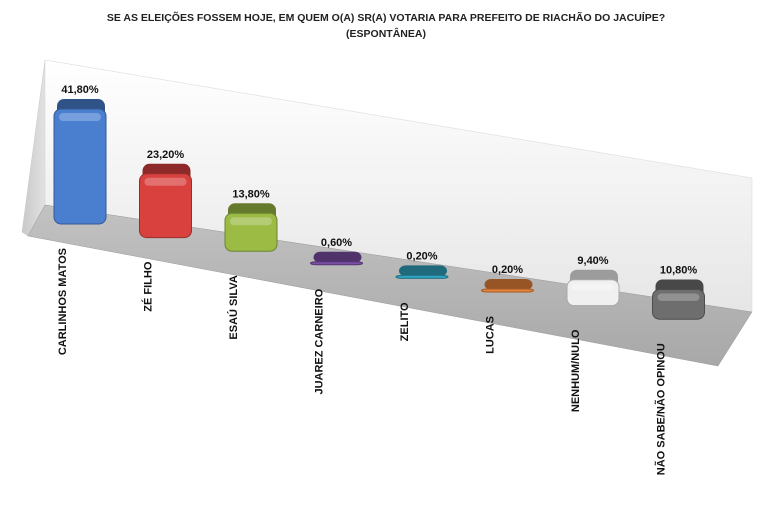  Describe the element at coordinates (320, 341) in the screenshot. I see `category-label: JUAREZ CARNEIRO` at that location.